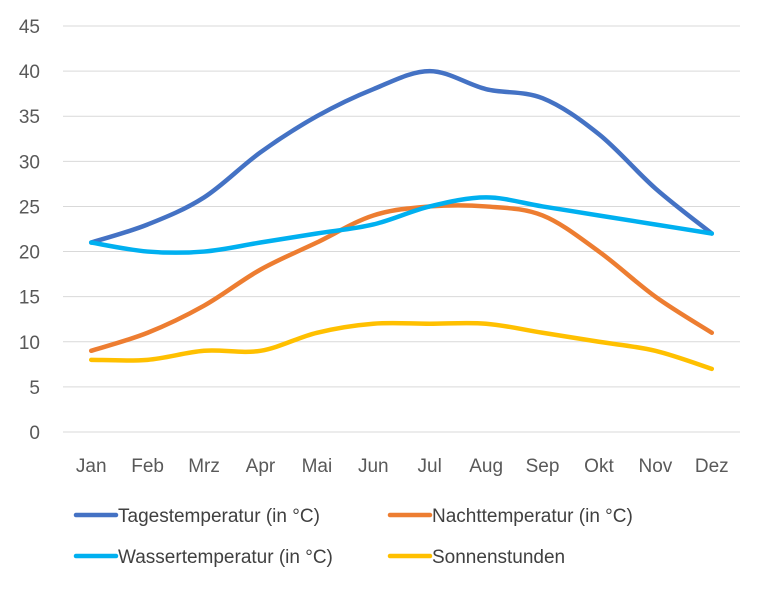 Image resolution: width=763 pixels, height=592 pixels. What do you see at coordinates (401, 225) in the screenshot?
I see `series-line-wassertemperatur` at bounding box center [401, 225].